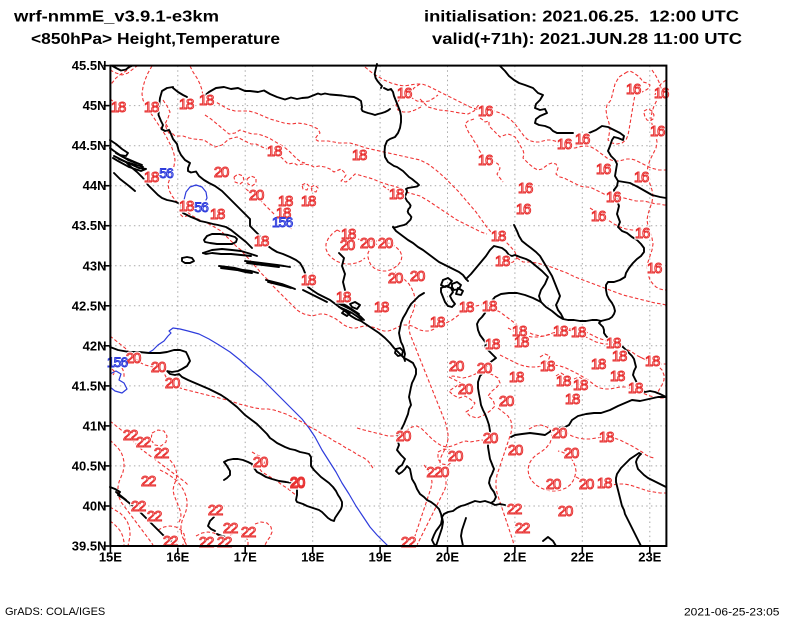 Image resolution: width=800 pixels, height=618 pixels. I want to click on svg-text: <850hPa> Height,Temperature, so click(155, 39).